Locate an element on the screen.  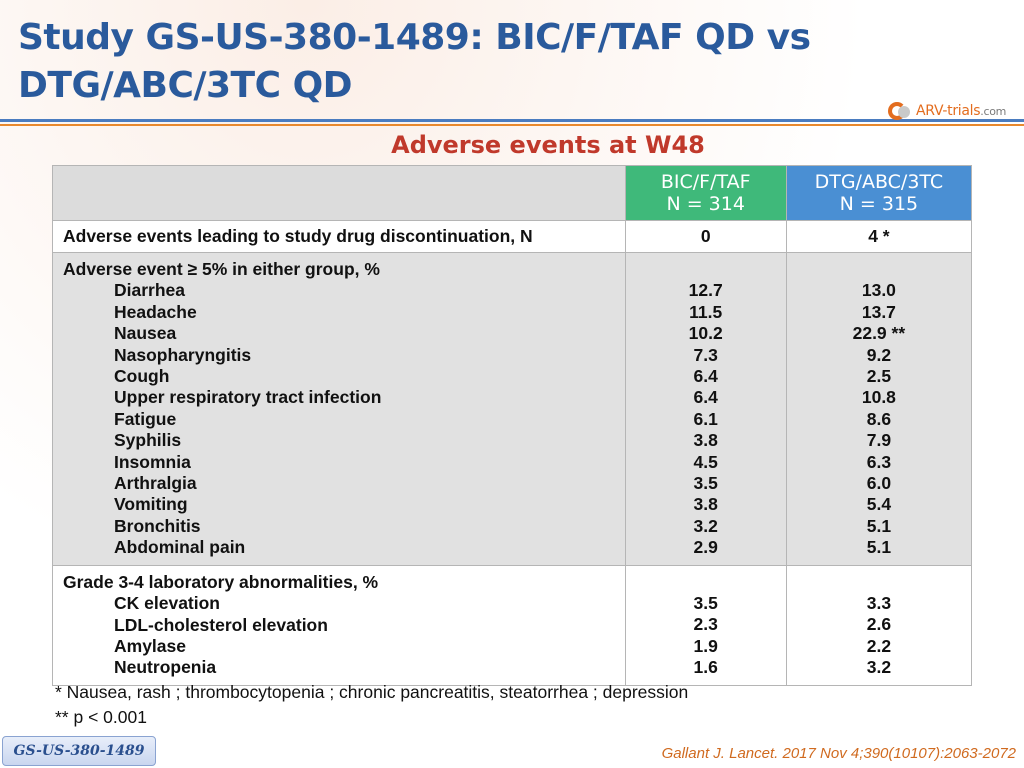
table-cell-dtg: 2.2 is located at coordinates (879, 645).